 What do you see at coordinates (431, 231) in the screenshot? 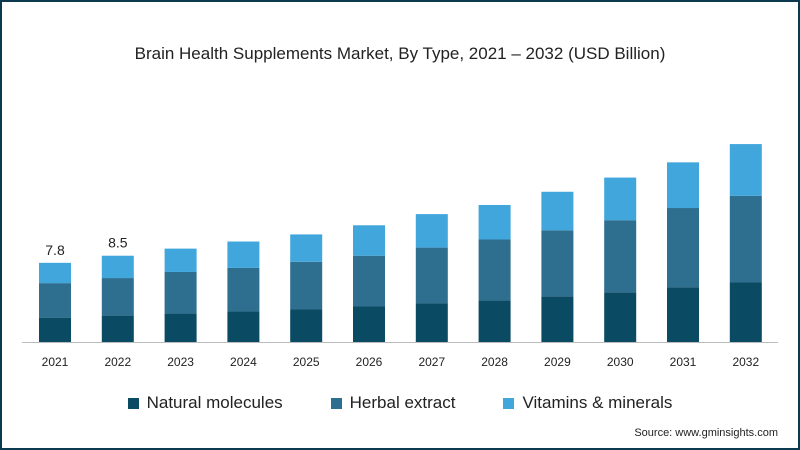
I see `bar-vitamins-minerals-2027` at bounding box center [431, 231].